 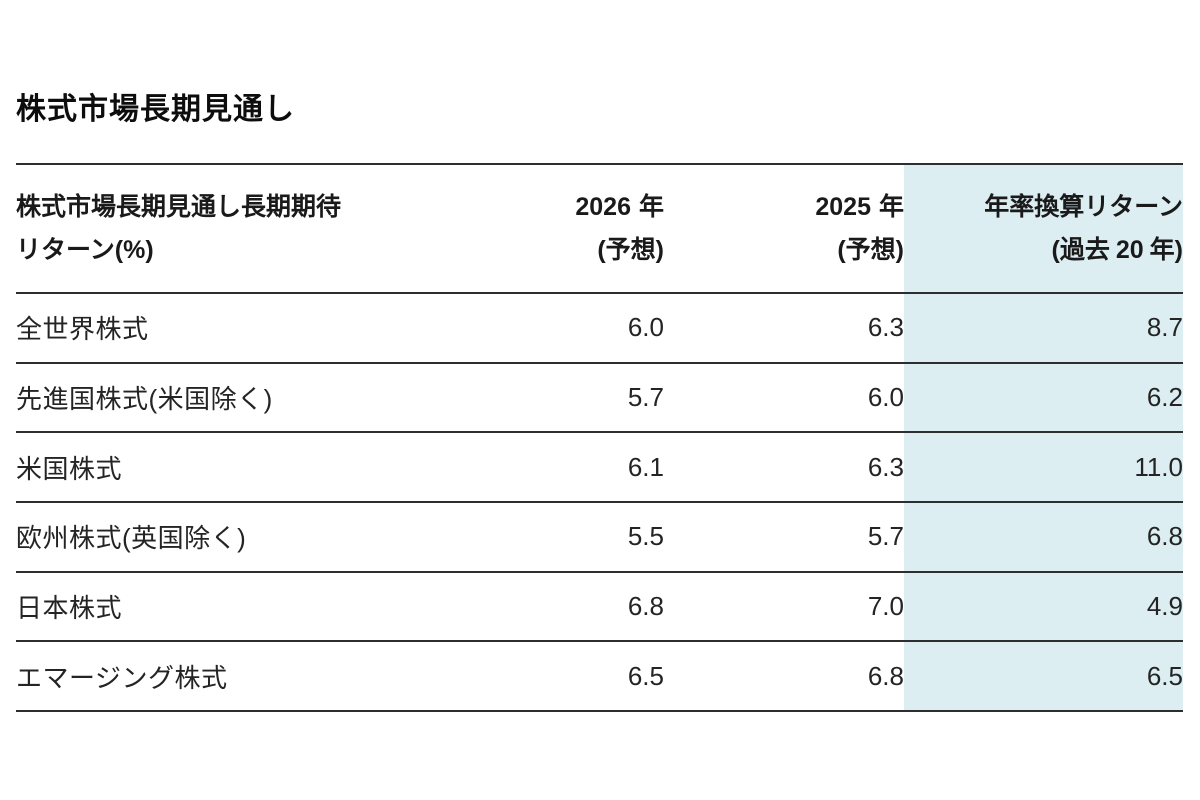 What do you see at coordinates (540, 606) in the screenshot?
I see `value-2026: 6.8` at bounding box center [540, 606].